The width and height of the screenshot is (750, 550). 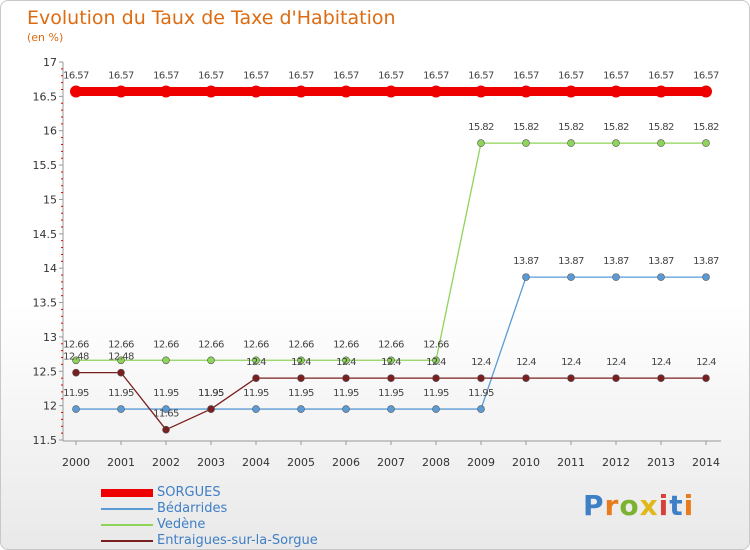 What do you see at coordinates (256, 462) in the screenshot?
I see `x-tick-label: 2004` at bounding box center [256, 462].